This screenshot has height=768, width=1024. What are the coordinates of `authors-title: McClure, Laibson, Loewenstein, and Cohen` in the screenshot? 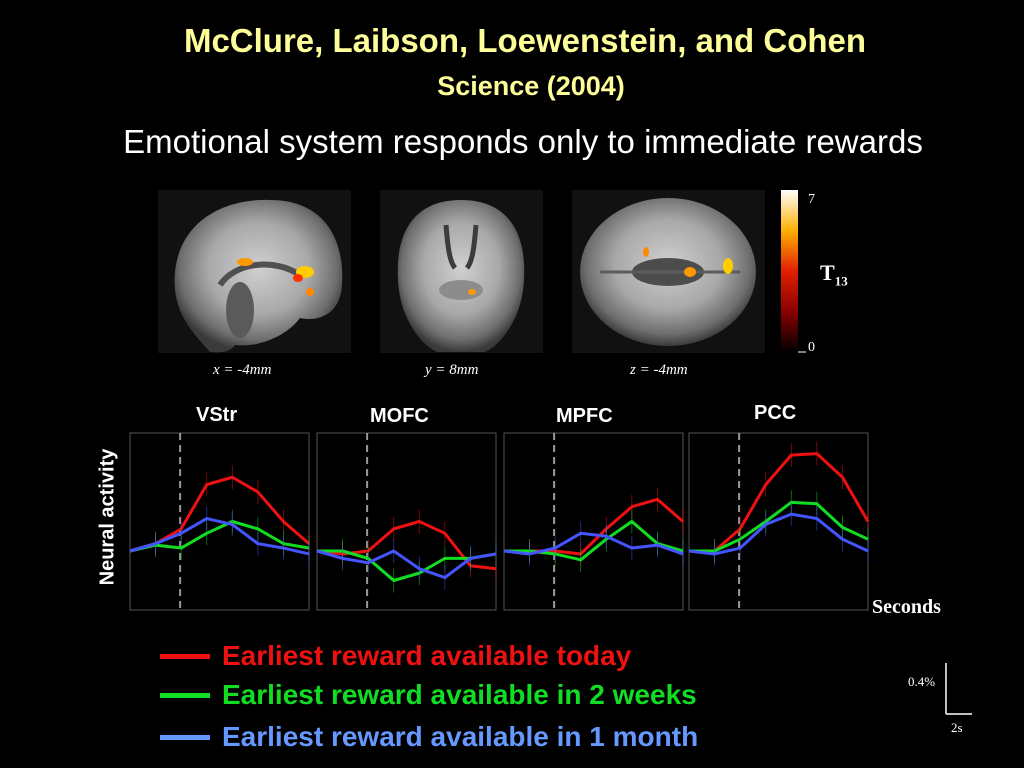 It's located at (525, 40).